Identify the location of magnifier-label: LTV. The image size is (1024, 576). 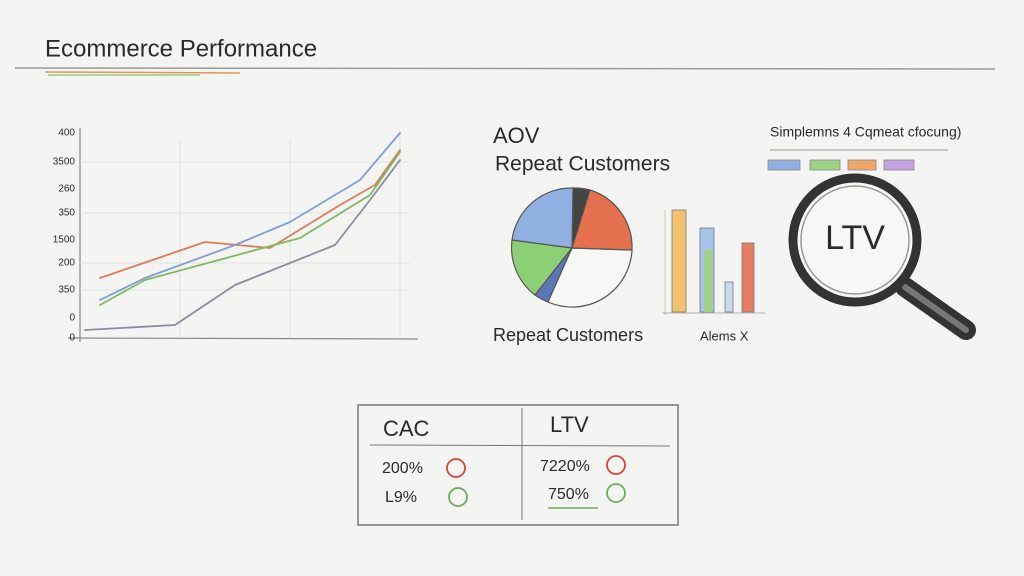
(855, 238).